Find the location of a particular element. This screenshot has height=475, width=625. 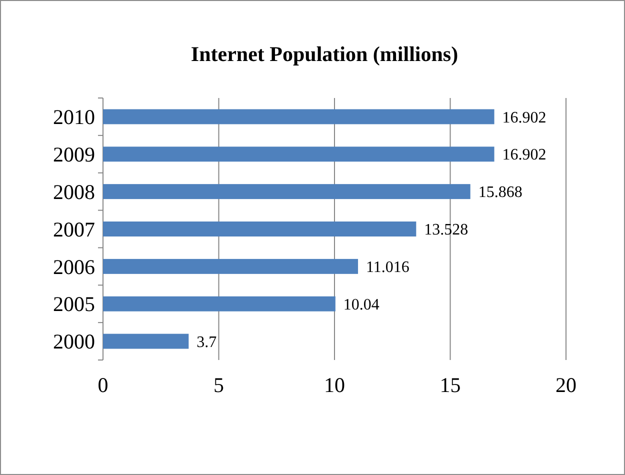

y-tick-label: 2007 is located at coordinates (74, 229).